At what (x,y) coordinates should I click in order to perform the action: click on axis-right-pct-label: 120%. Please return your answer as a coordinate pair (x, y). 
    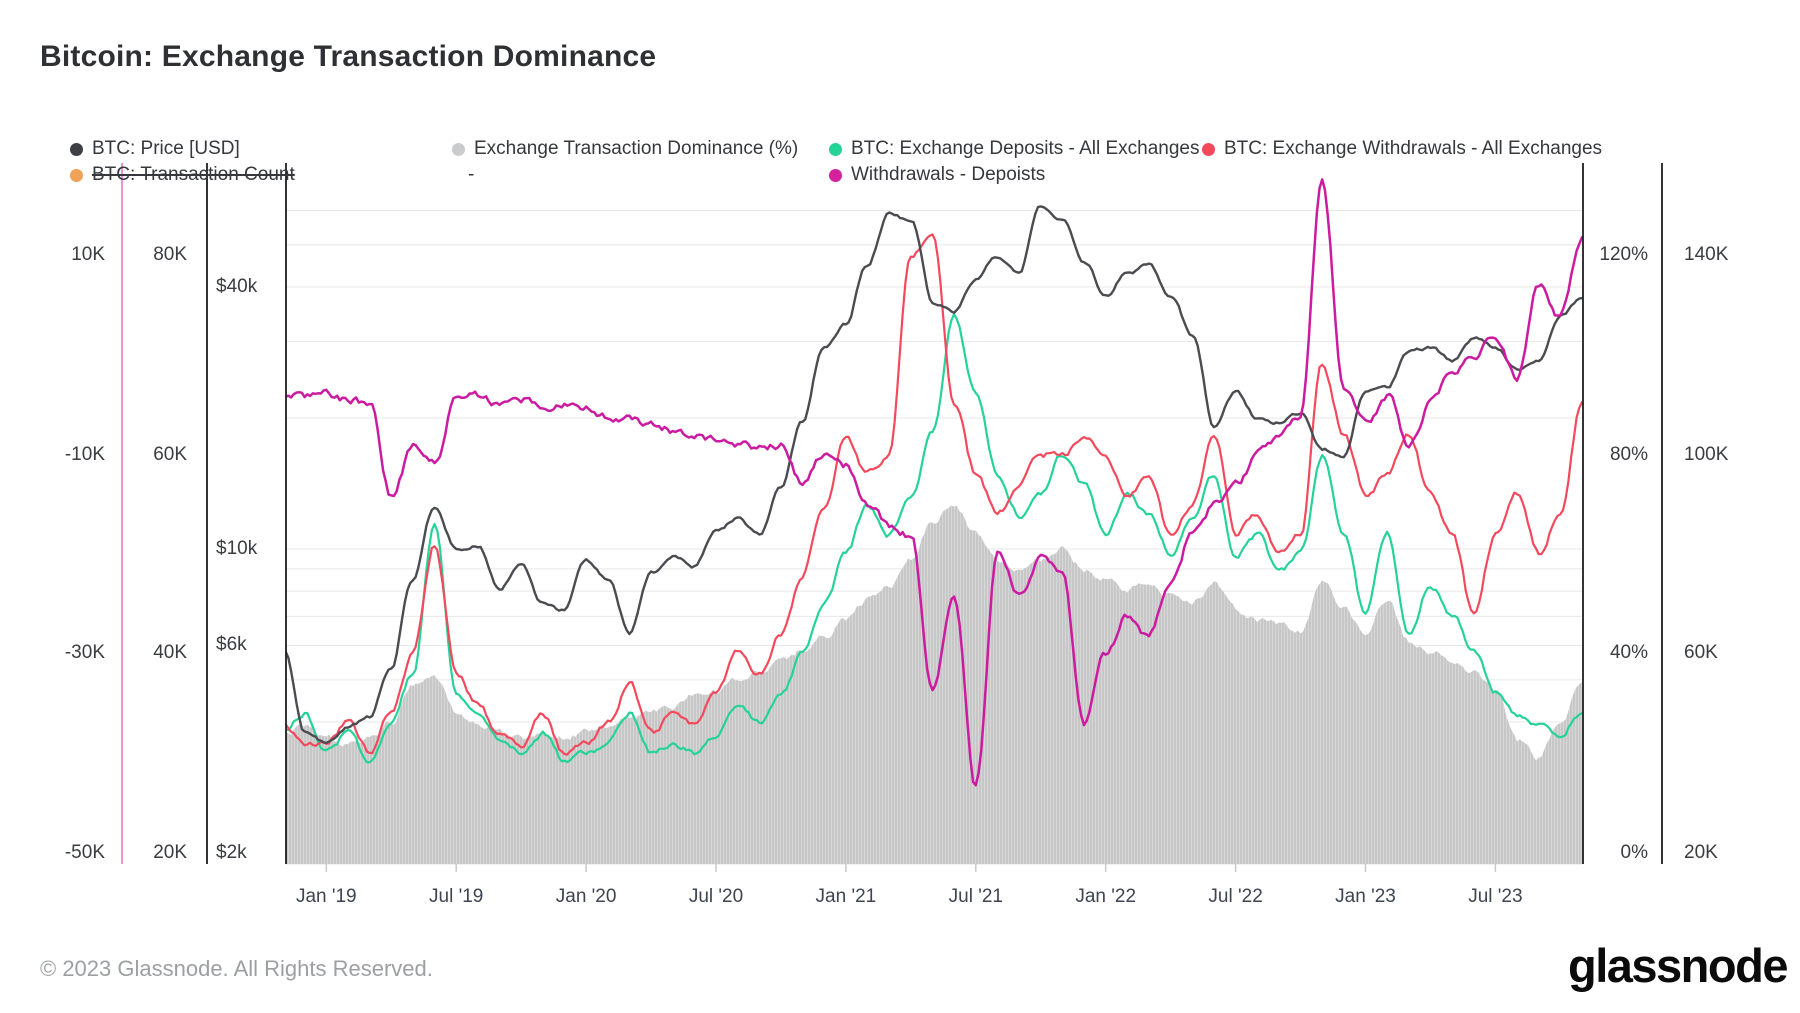
    Looking at the image, I should click on (1623, 254).